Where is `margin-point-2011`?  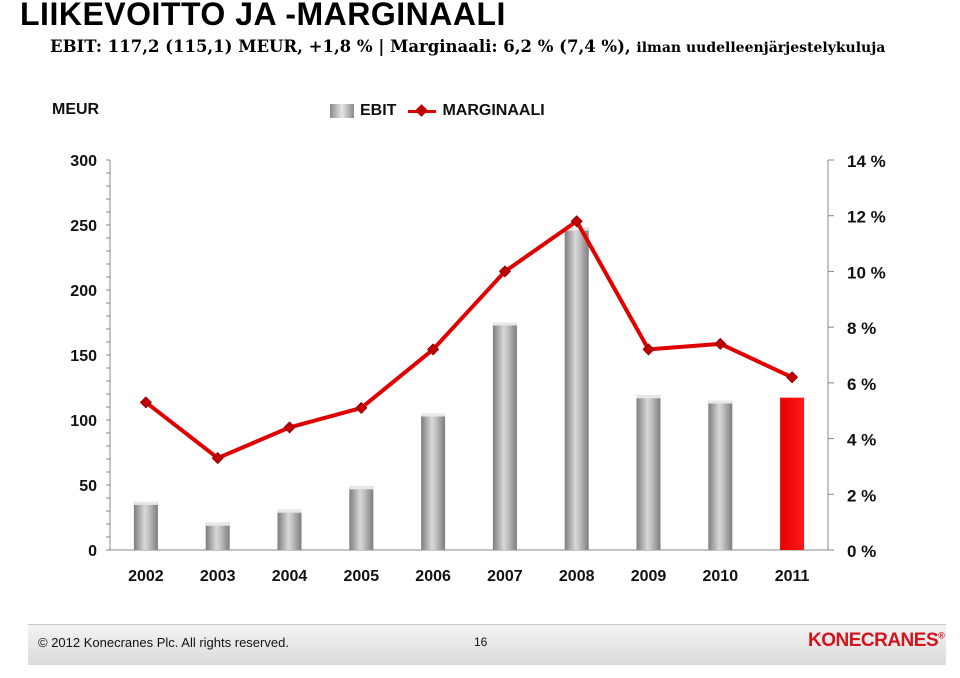 margin-point-2011 is located at coordinates (792, 377).